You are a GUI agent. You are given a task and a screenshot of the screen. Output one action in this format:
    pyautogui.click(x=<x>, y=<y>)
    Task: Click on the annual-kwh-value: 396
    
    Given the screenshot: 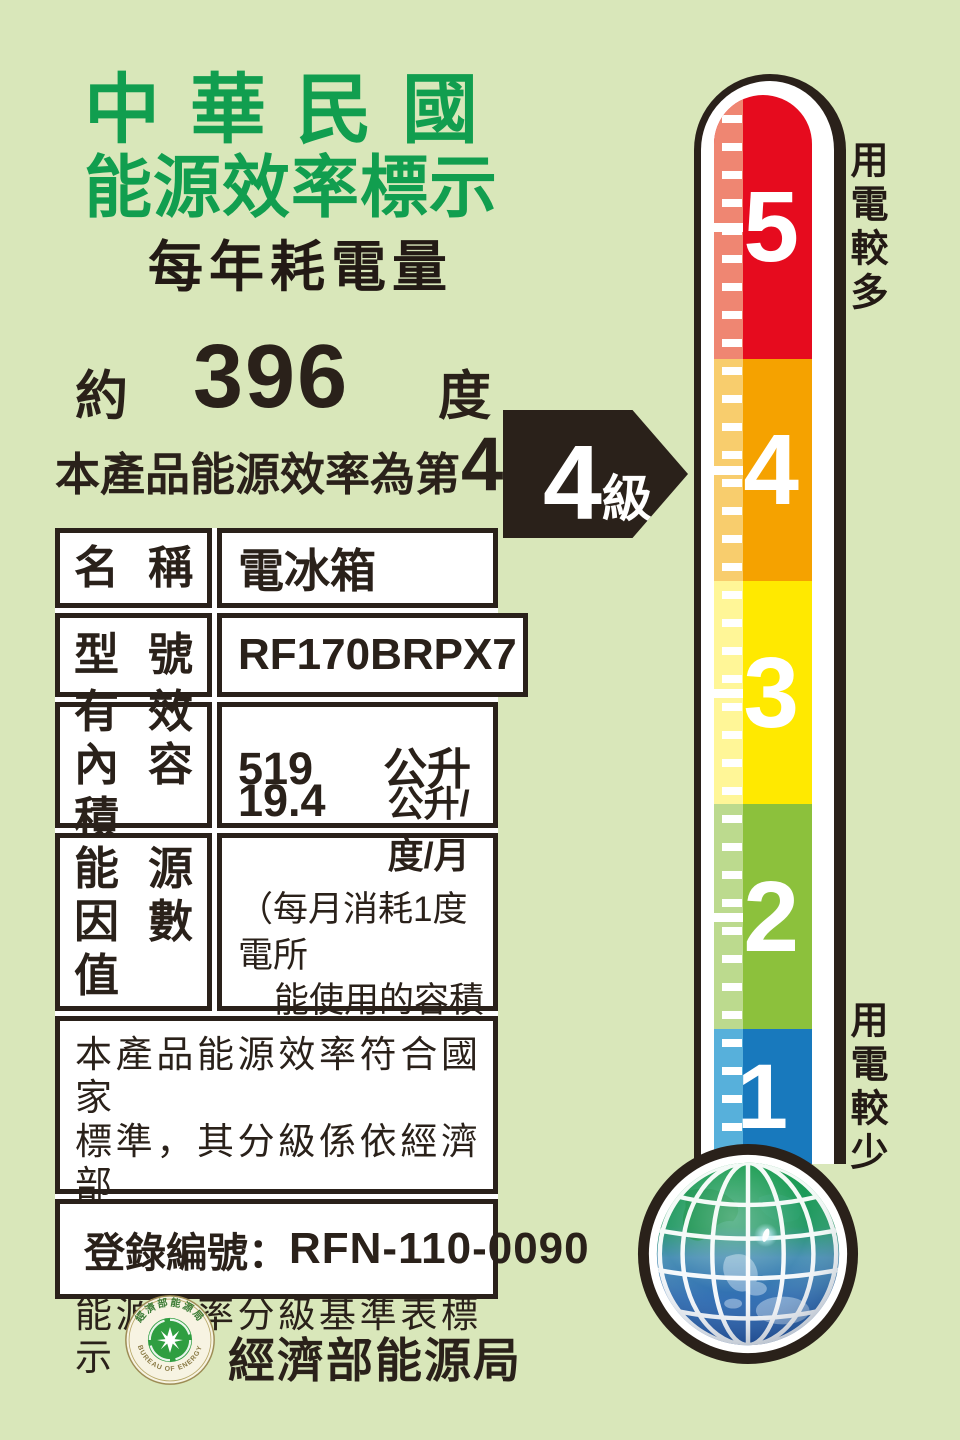 What is the action you would take?
    pyautogui.click(x=271, y=377)
    